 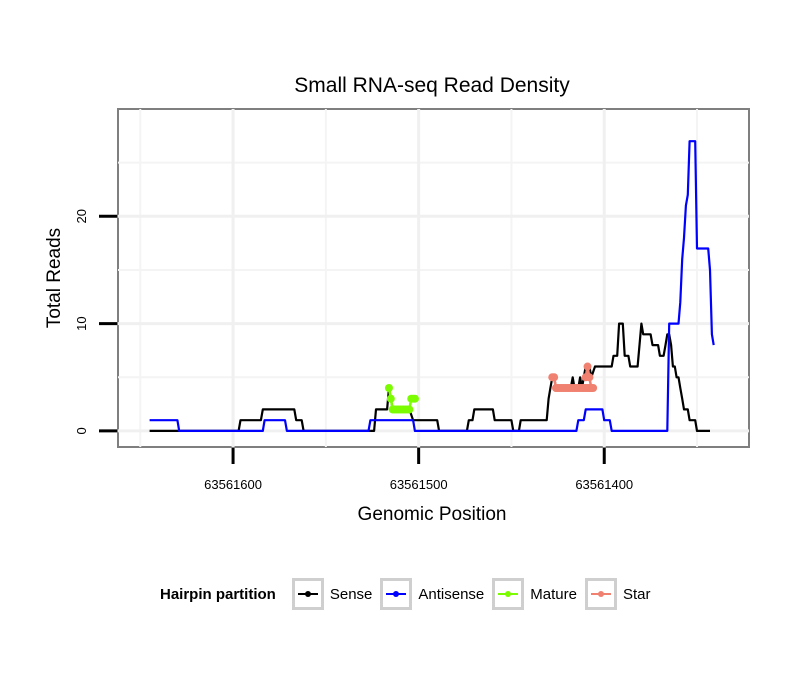 What do you see at coordinates (508, 594) in the screenshot?
I see `legend-key-mature` at bounding box center [508, 594].